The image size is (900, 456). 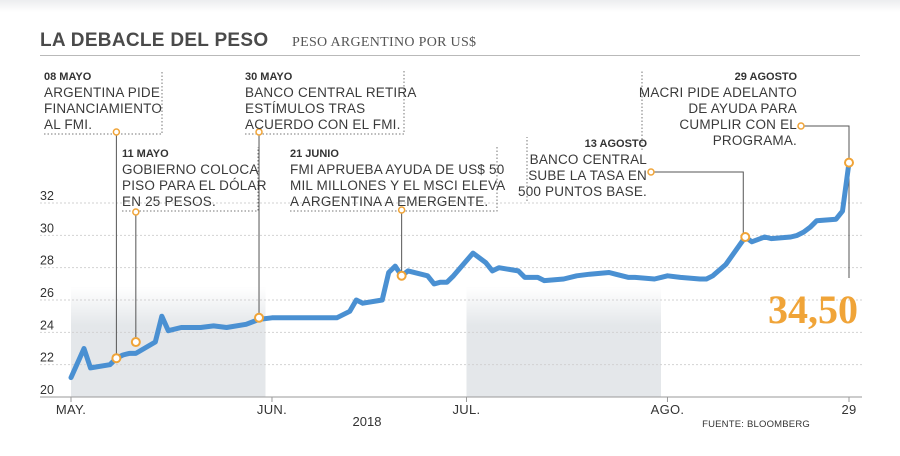 I want to click on x-tick-label-1: JUN., so click(x=272, y=409).